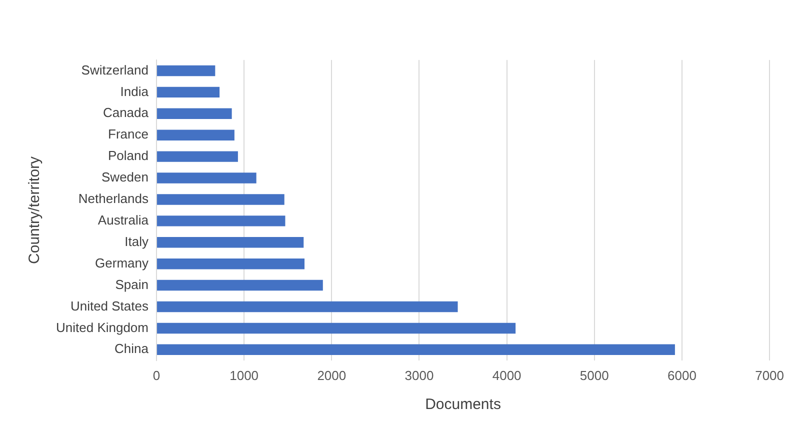  Describe the element at coordinates (244, 375) in the screenshot. I see `x-tick-label: 1000` at that location.